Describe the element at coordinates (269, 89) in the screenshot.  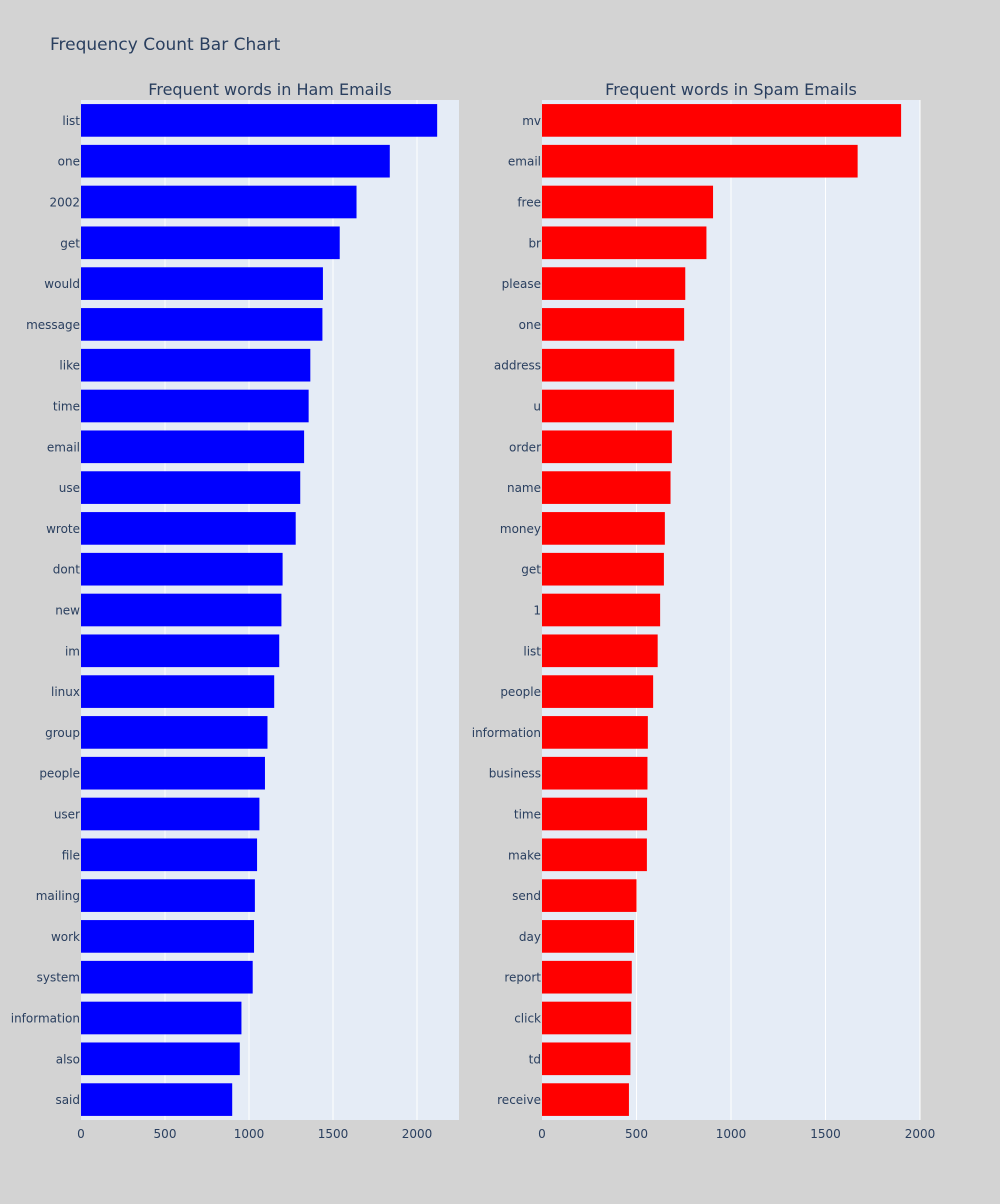
I see `subplot-title: Frequent words in Ham Emails` at that location.